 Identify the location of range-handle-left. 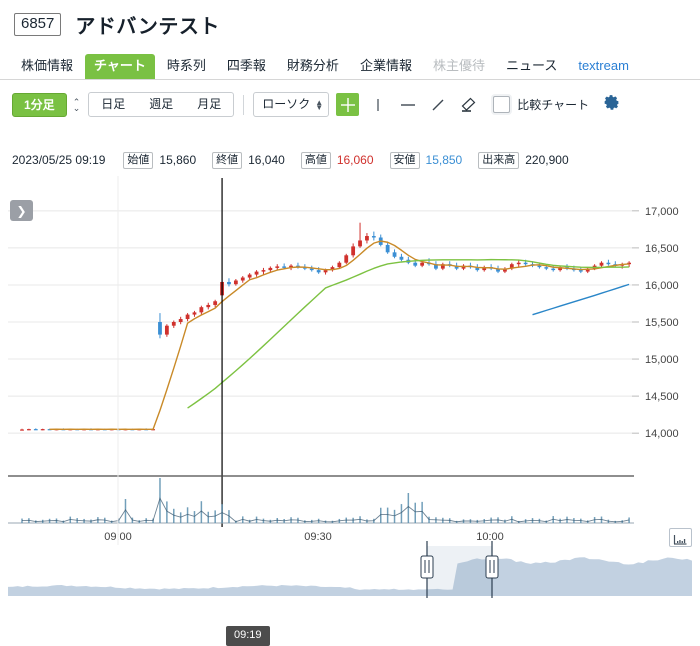
(427, 567).